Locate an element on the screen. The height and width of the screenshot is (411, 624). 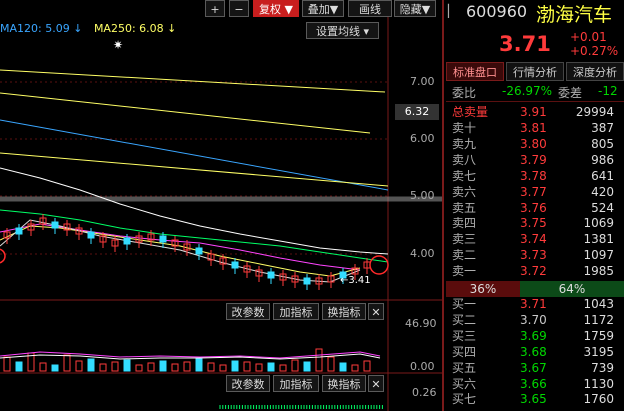
ma-settings-button: 设置均线 ▾ is located at coordinates (342, 30).